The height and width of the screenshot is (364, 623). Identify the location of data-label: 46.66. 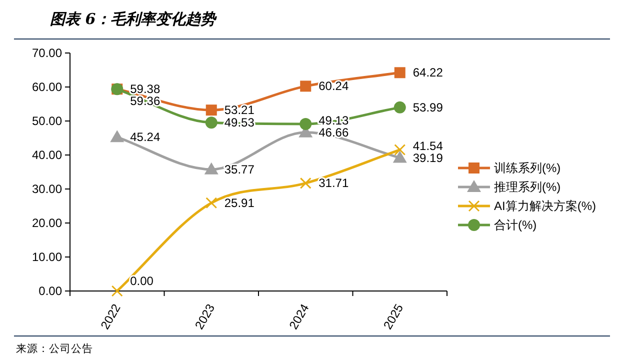
(333, 132).